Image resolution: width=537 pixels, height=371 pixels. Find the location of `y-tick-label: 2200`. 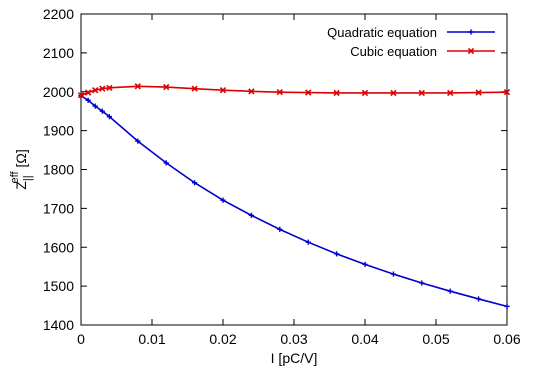

y-tick-label: 2200 is located at coordinates (58, 14).